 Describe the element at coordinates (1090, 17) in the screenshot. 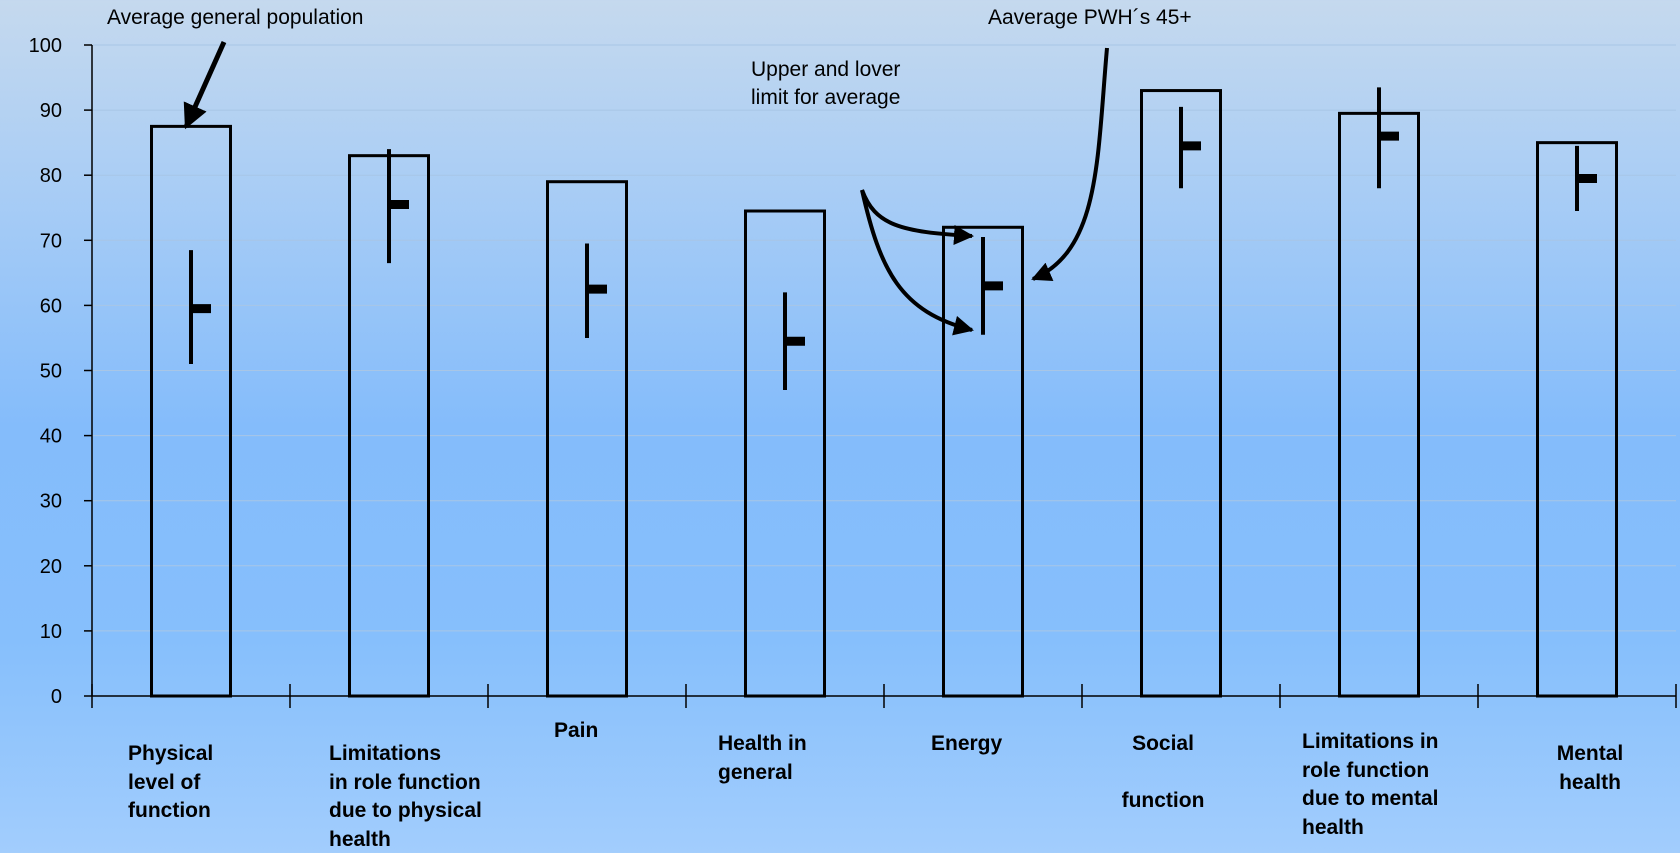

I see `annotation-pwh-average: Aaverage PWH´s 45+` at that location.